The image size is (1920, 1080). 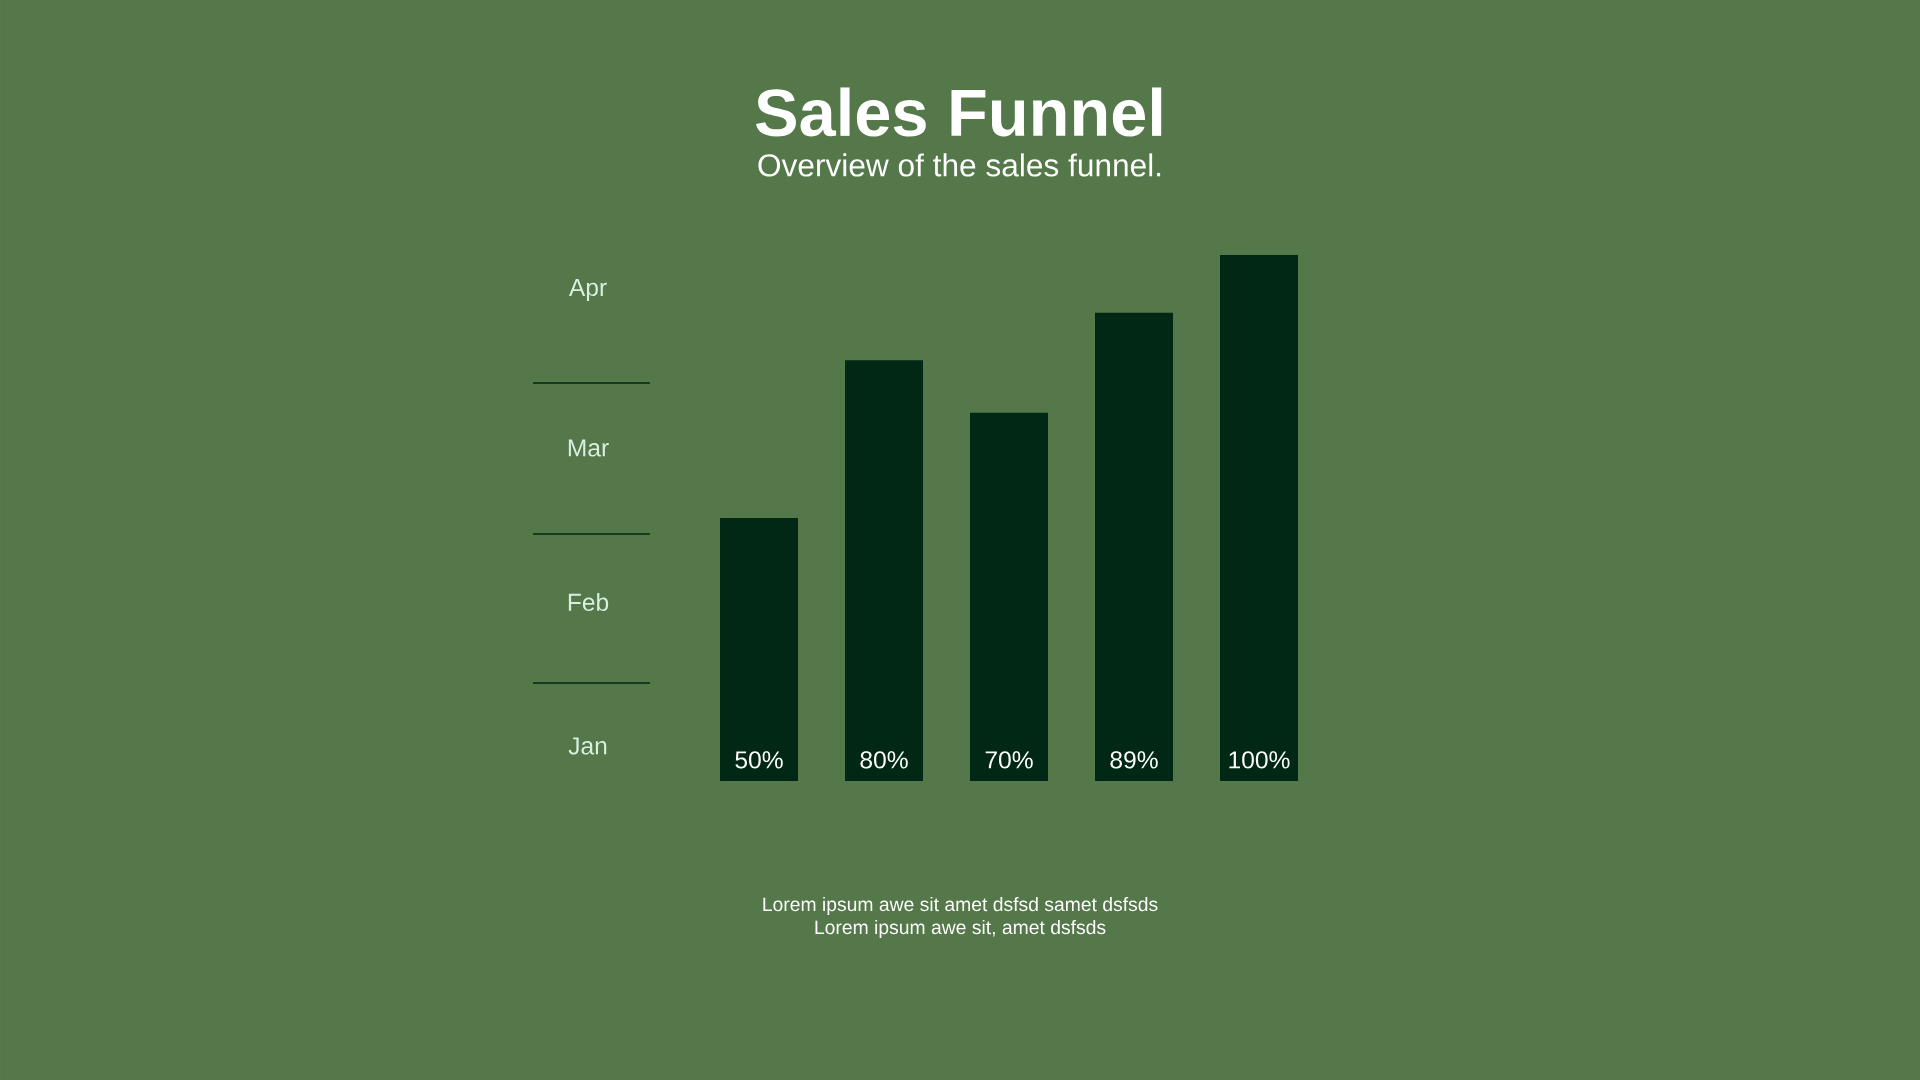 What do you see at coordinates (958, 112) in the screenshot?
I see `chart-title: Sales Funnel` at bounding box center [958, 112].